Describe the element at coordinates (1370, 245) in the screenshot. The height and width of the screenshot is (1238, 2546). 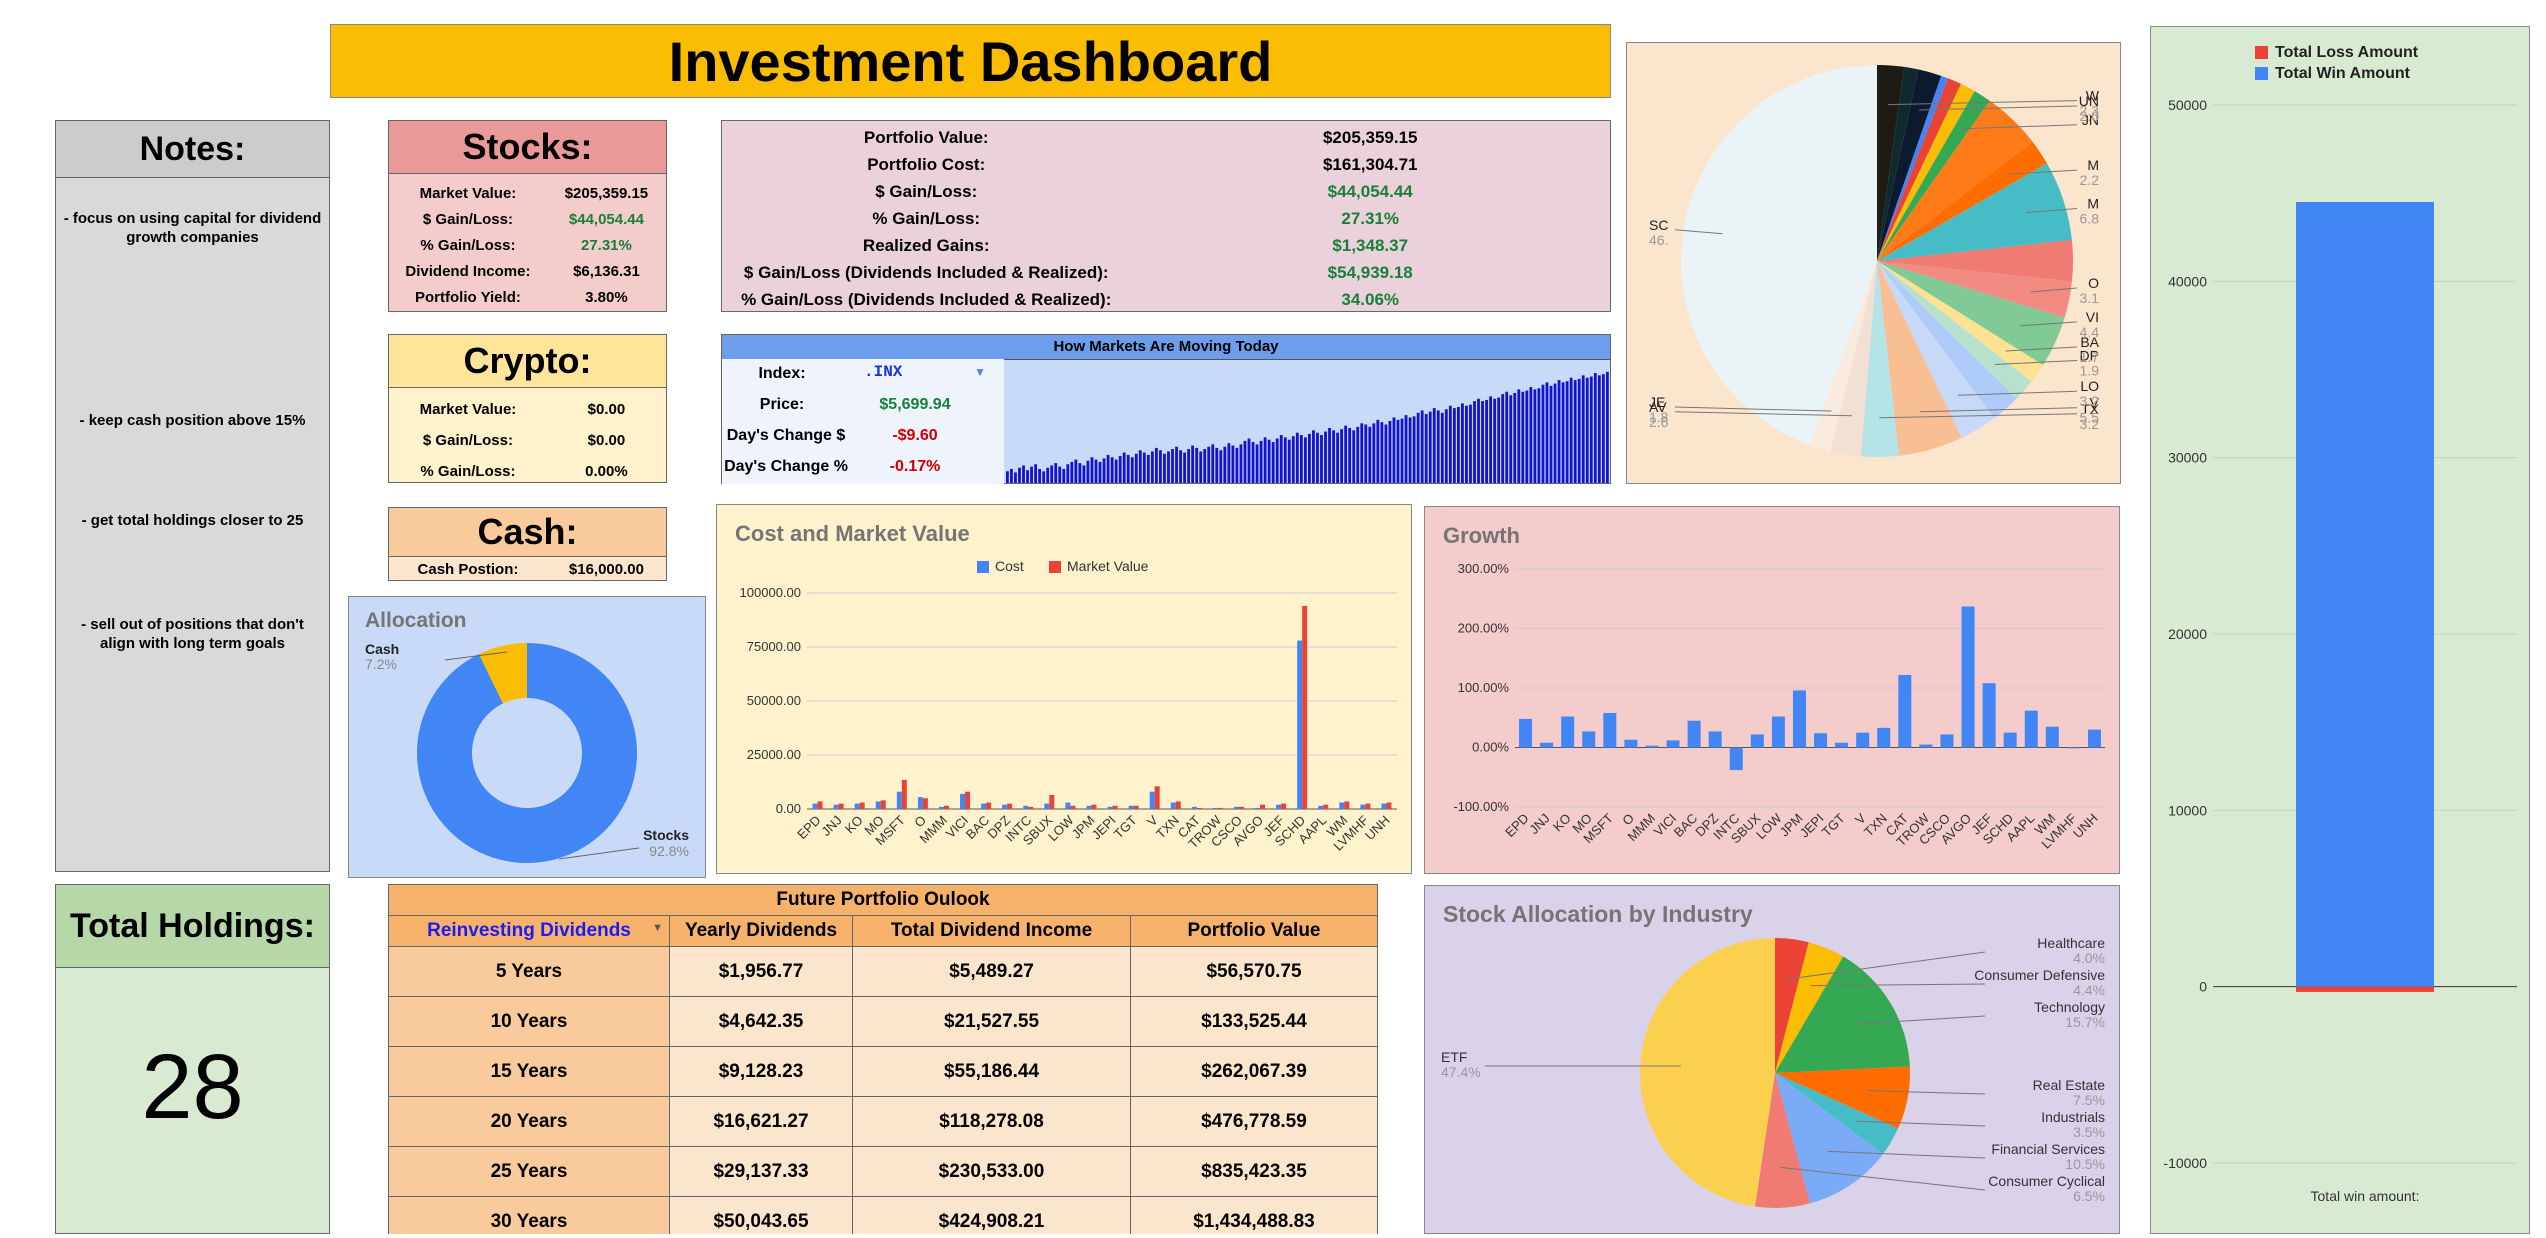
I see `row-value: $1,348.37` at that location.